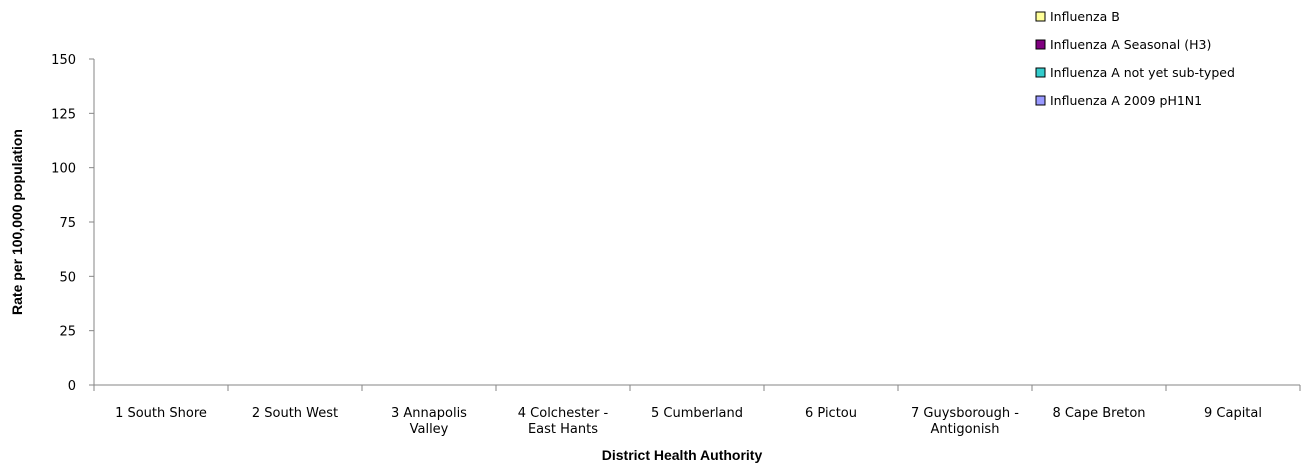 The height and width of the screenshot is (466, 1305). I want to click on x-tick-label: 1 South Shore, so click(161, 413).